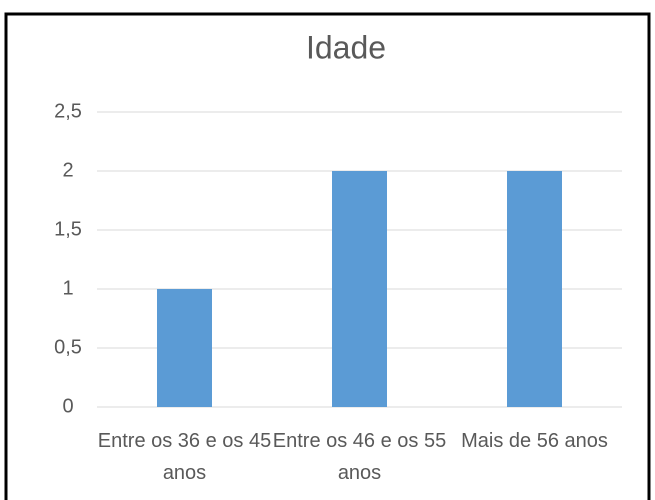  Describe the element at coordinates (68, 111) in the screenshot. I see `y-tick-label: 2,5` at that location.